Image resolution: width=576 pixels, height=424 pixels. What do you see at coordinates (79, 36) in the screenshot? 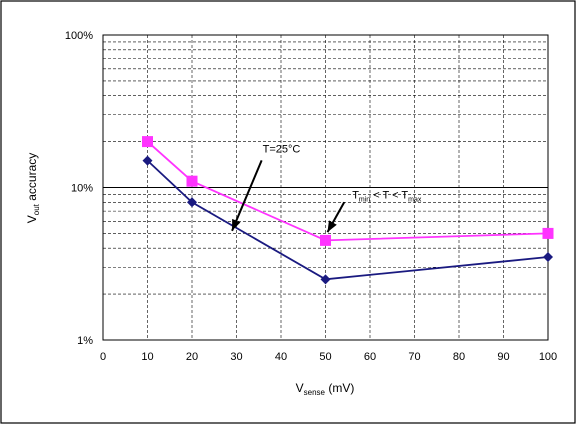
I see `y-tick-label: 100%` at bounding box center [79, 36].